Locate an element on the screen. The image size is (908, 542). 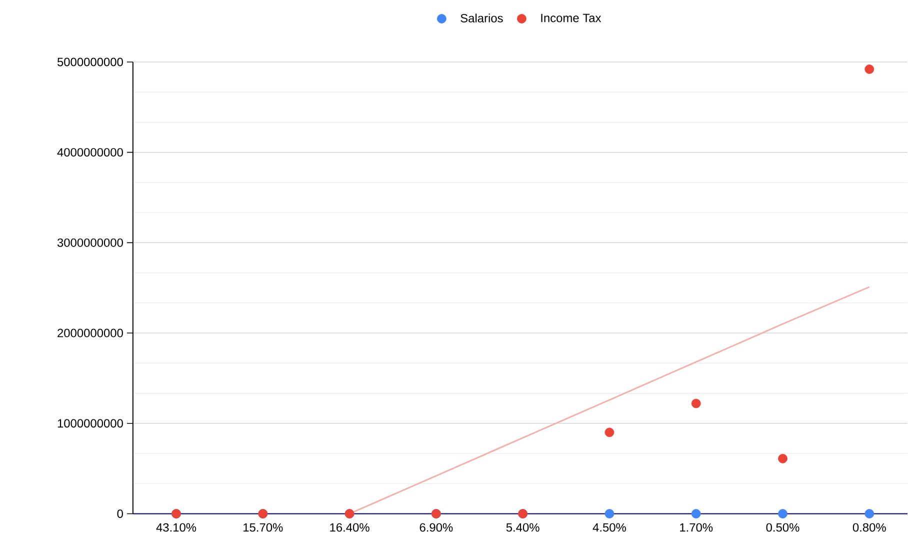
legend-label: Salarios is located at coordinates (481, 18).